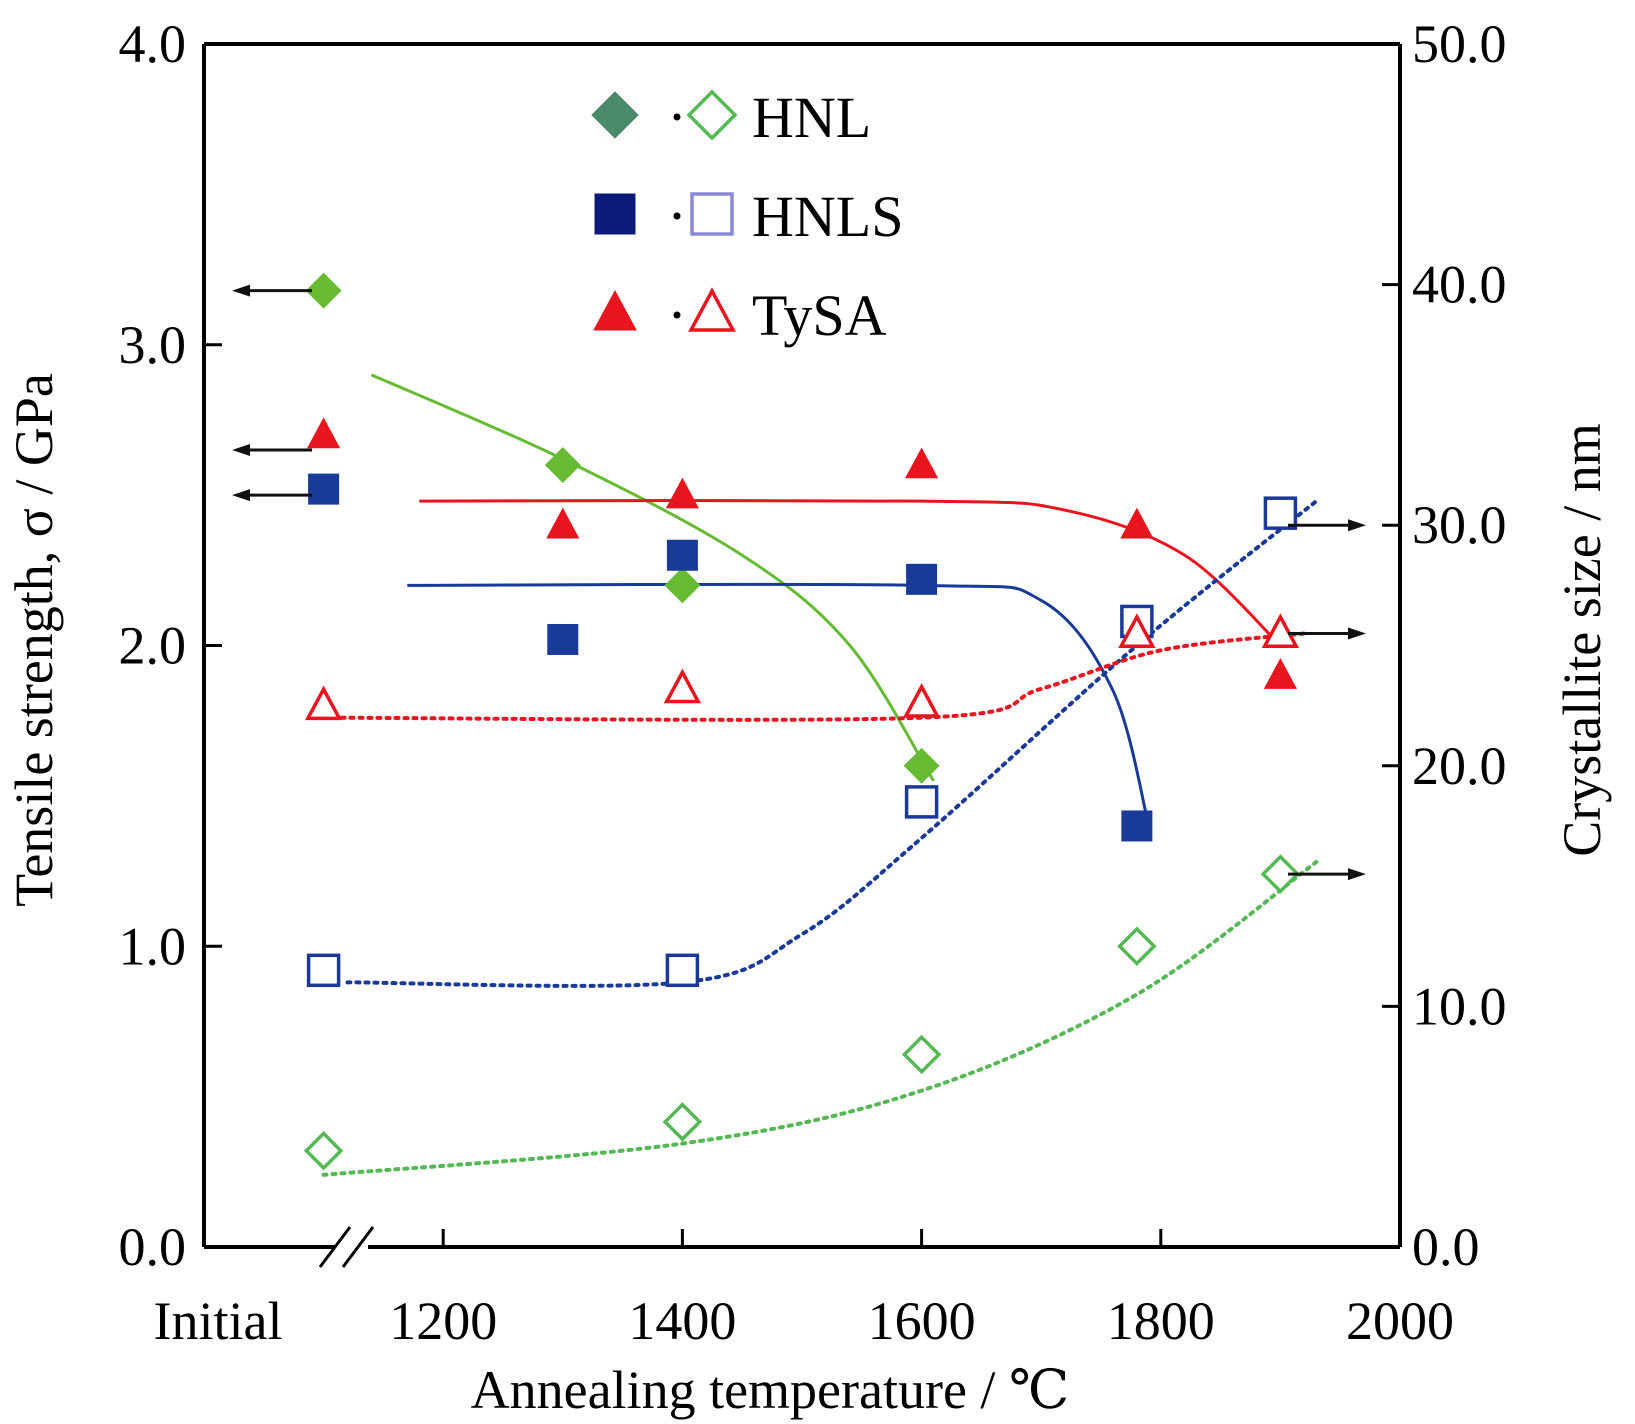  I want to click on y-axis-left-title: Tensile strength, σ / GPa, so click(34, 640).